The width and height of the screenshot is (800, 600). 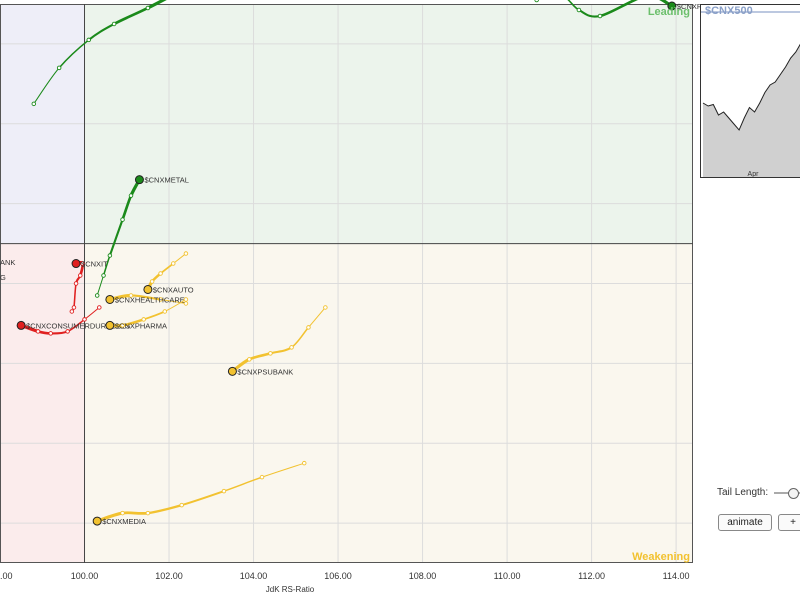 I want to click on series-cnxmedia: $CNXMEDIA, so click(x=199, y=493).